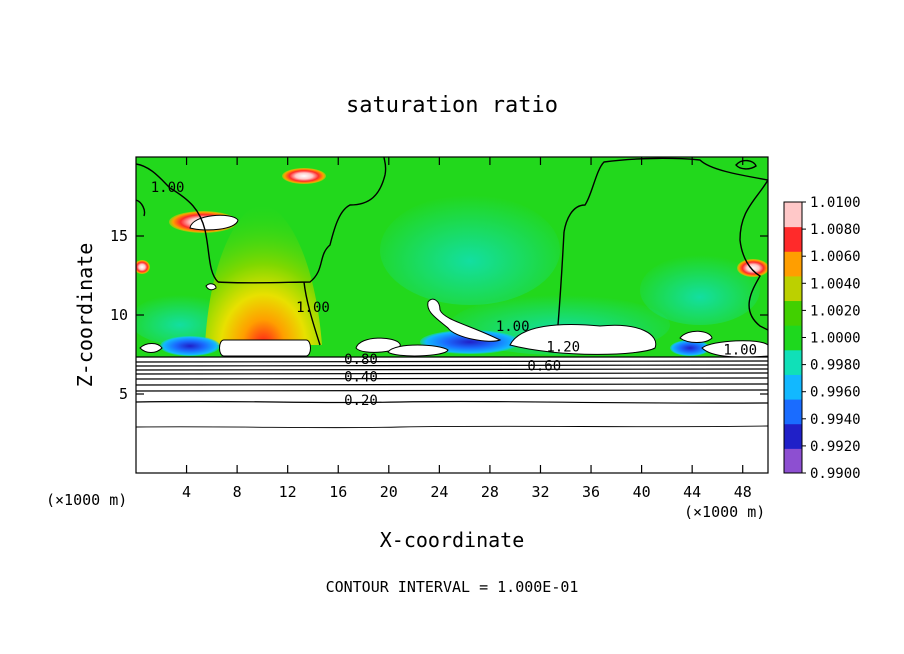  I want to click on chart-title: saturation ratio, so click(452, 105).